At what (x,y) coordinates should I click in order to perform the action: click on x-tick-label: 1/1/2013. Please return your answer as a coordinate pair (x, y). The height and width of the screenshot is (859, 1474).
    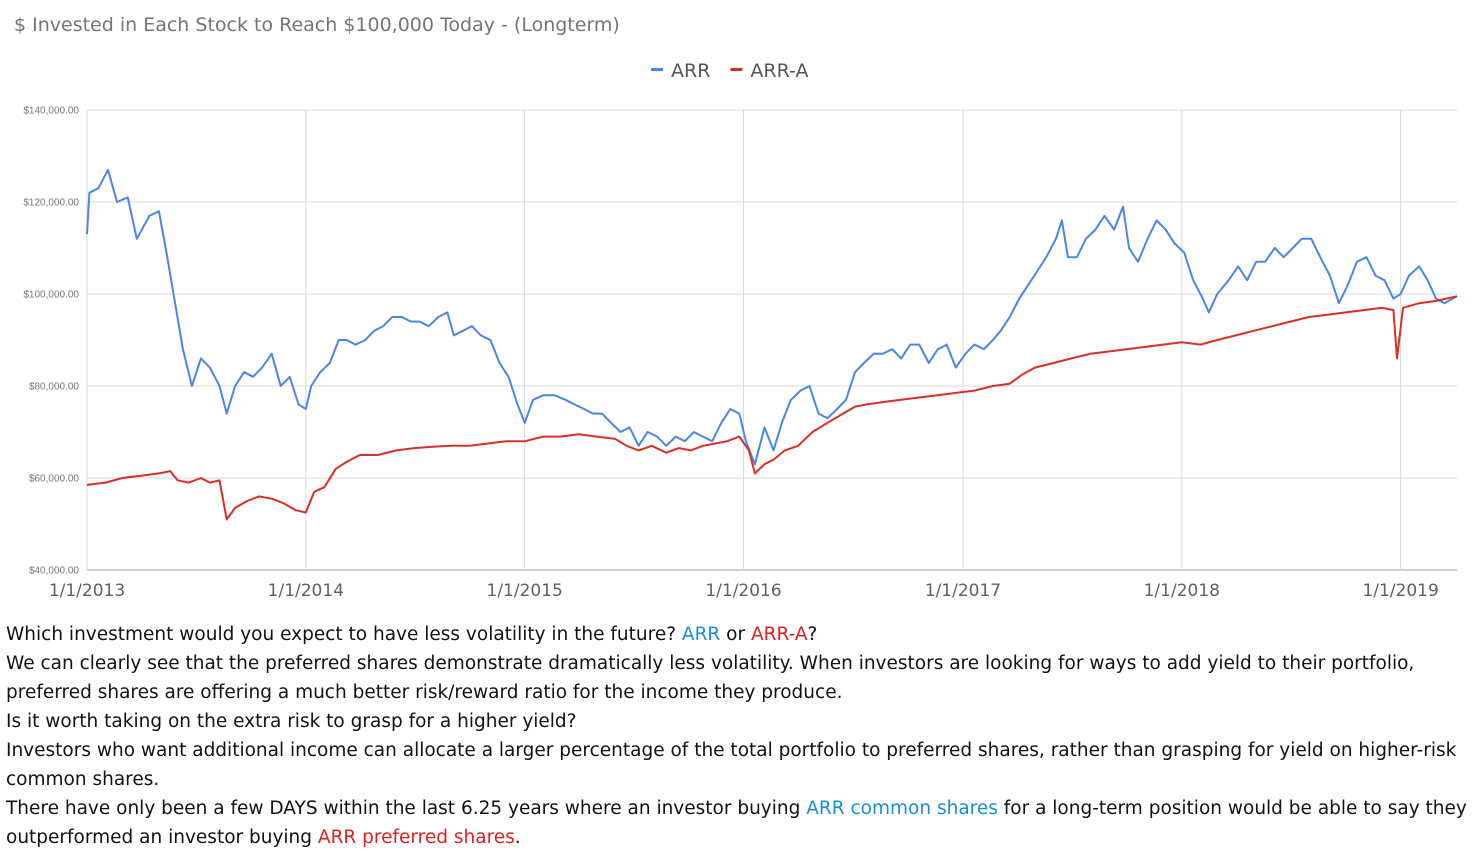
    Looking at the image, I should click on (87, 591).